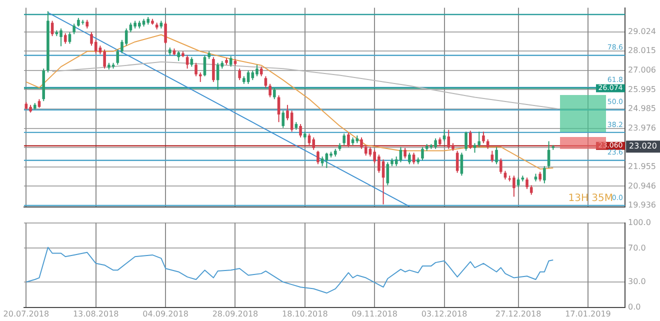  Describe the element at coordinates (642, 109) in the screenshot. I see `y-tick-label: 24.985` at that location.